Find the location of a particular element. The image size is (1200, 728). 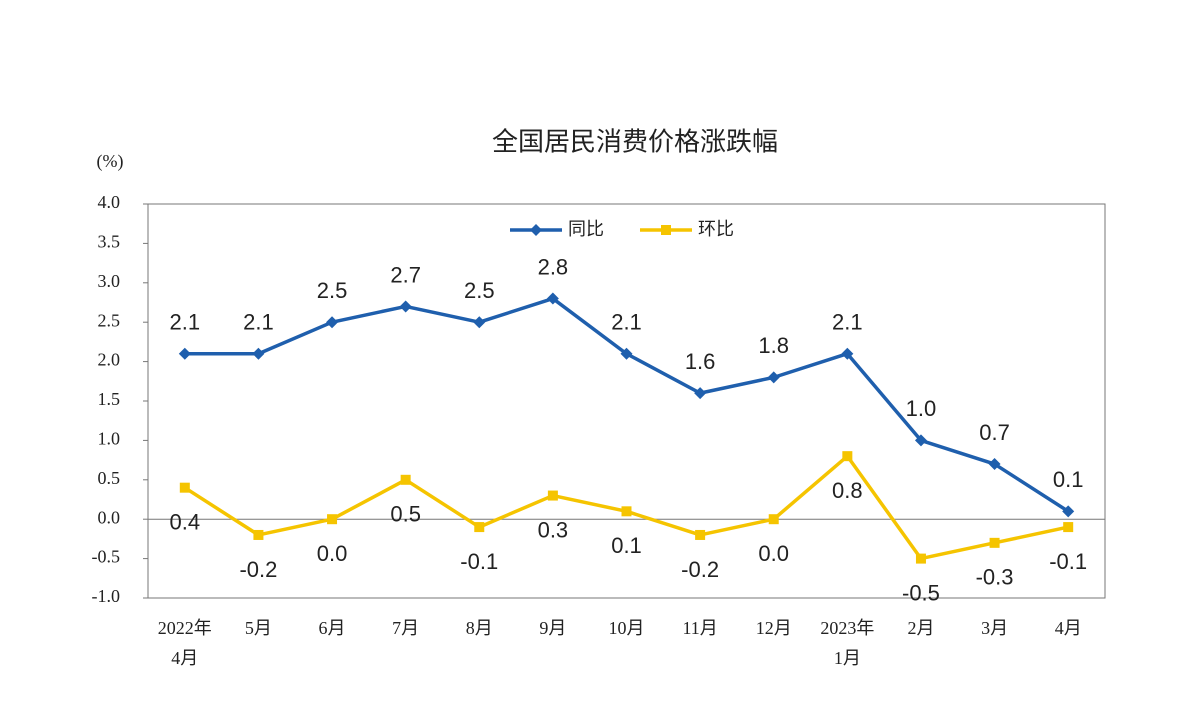

x-tick-label: 10月 is located at coordinates (627, 628).